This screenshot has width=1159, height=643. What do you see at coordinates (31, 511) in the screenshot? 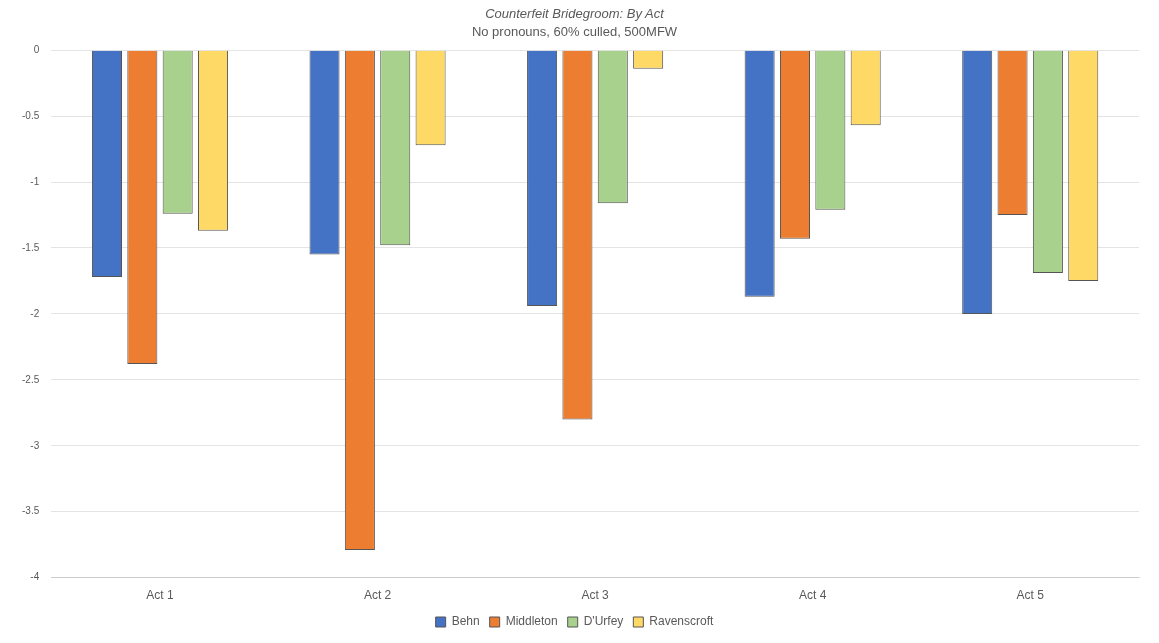
I see `y-tick-label: -3.5` at bounding box center [31, 511].